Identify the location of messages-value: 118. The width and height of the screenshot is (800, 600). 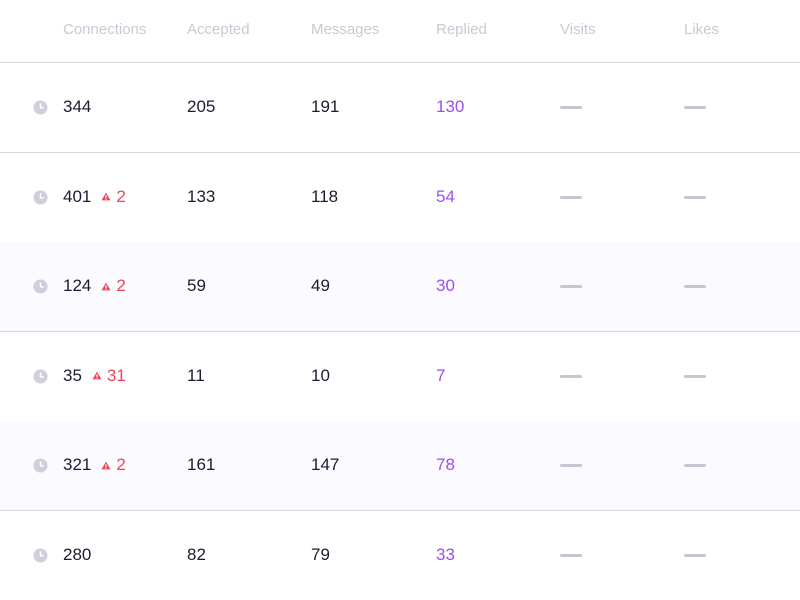
(325, 196).